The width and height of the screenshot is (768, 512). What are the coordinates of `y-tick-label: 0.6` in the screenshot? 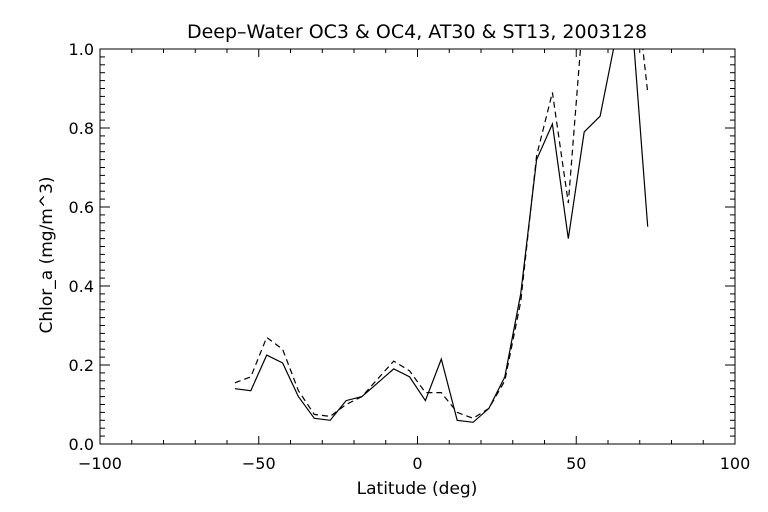 It's located at (81, 207).